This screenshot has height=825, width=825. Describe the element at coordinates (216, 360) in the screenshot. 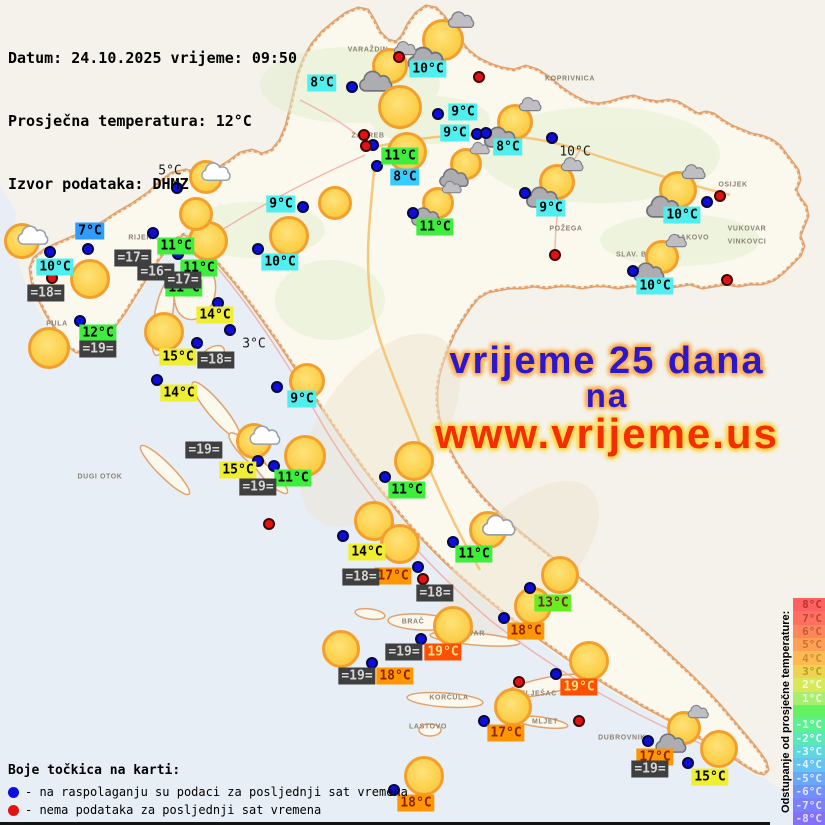

I see `deviation-badge: =18=` at that location.